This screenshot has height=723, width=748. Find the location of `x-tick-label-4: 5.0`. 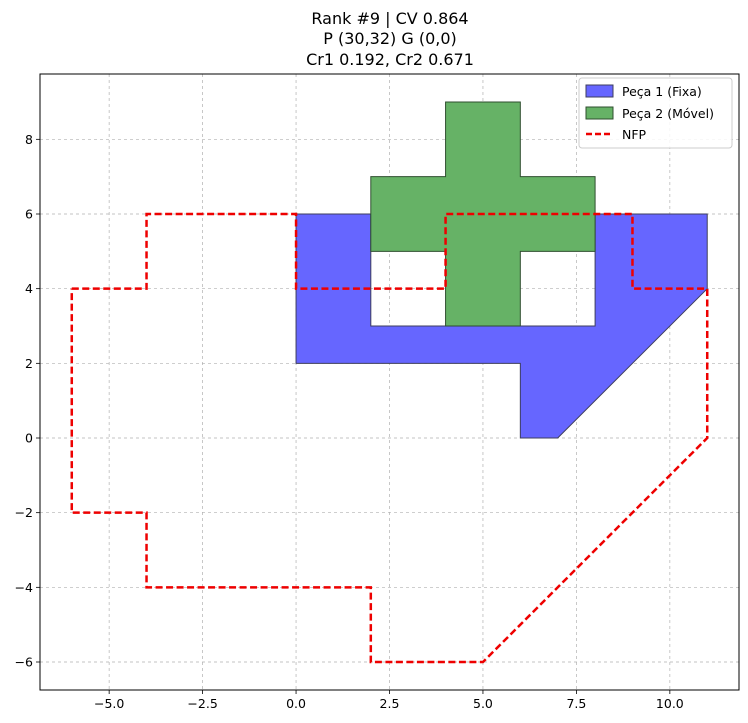

x-tick-label-4: 5.0 is located at coordinates (483, 703).